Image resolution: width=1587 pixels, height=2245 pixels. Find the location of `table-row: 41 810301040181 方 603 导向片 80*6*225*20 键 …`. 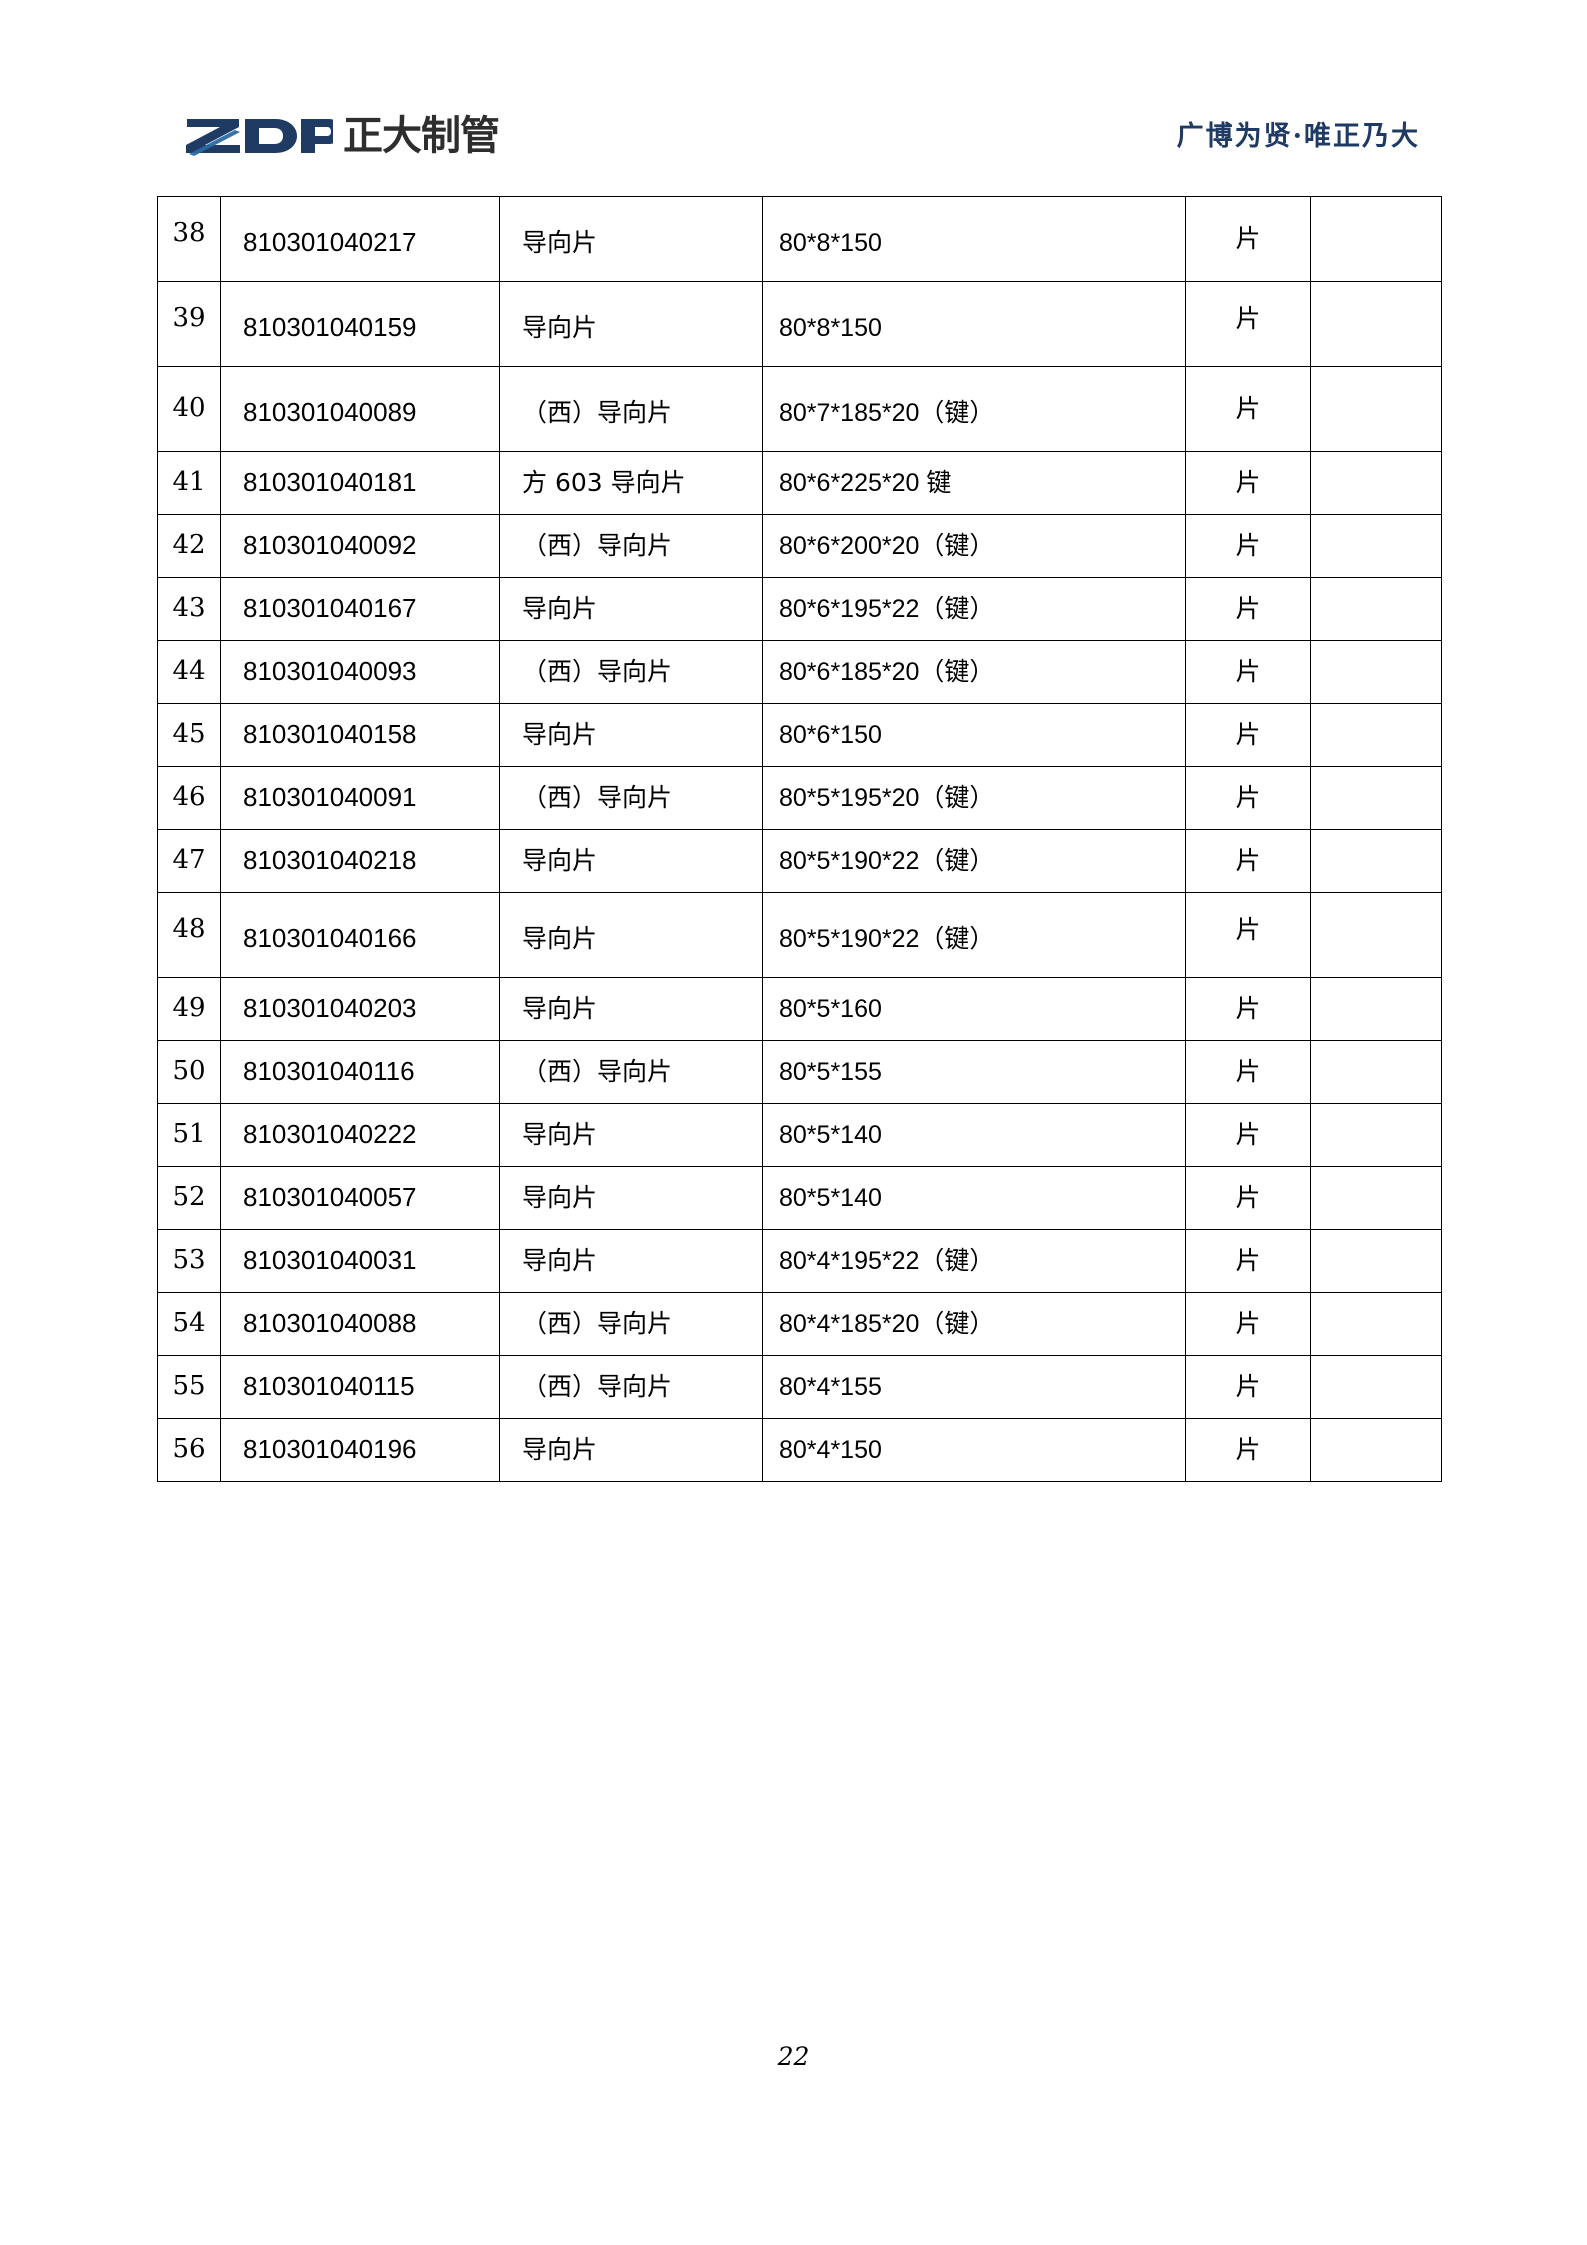

table-row: 41 810301040181 方 603 导向片 80*6*225*20 键 … is located at coordinates (799, 483).